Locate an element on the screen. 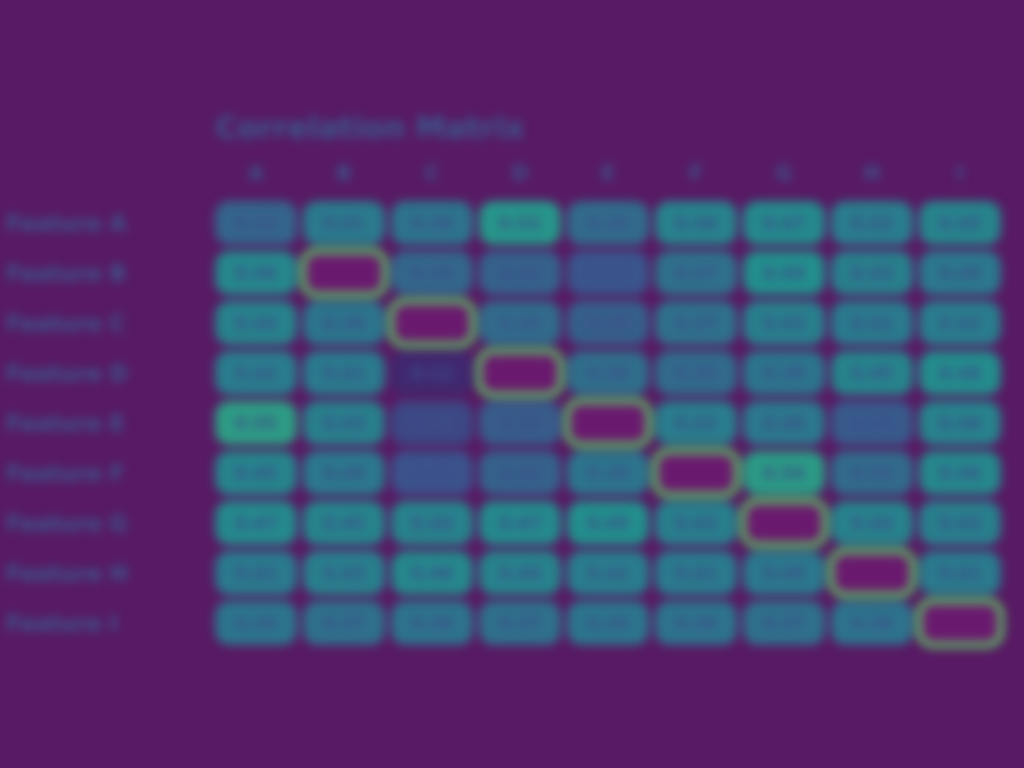  column-tick-label: I is located at coordinates (959, 173).